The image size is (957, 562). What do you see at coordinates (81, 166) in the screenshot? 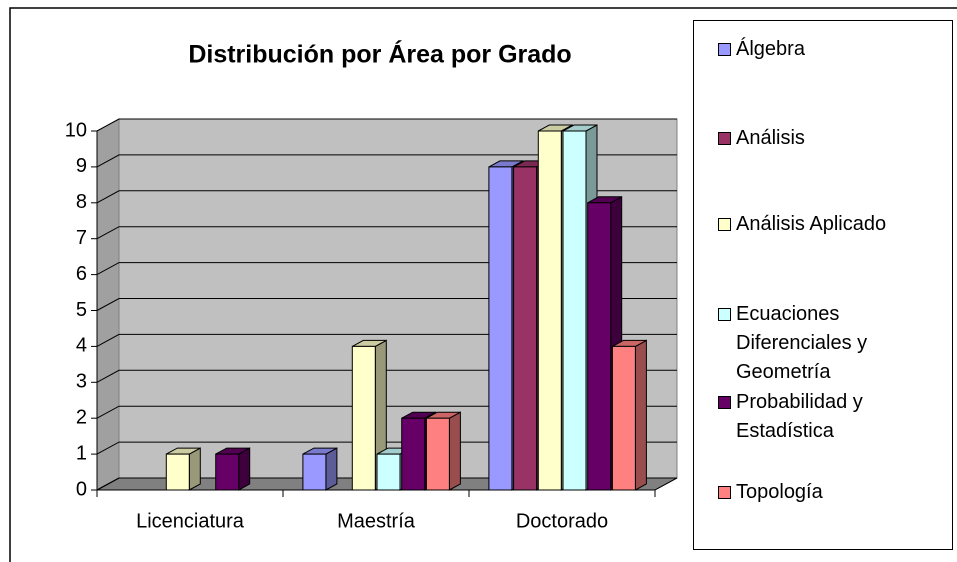
I see `y-tick-label: 9` at bounding box center [81, 166].